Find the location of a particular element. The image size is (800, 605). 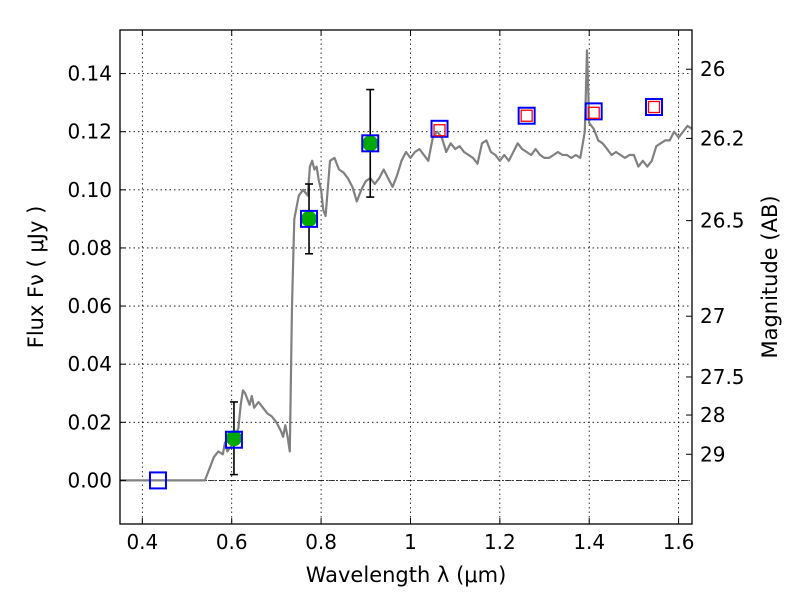

y-tick-label: 0.10 is located at coordinates (89, 190).